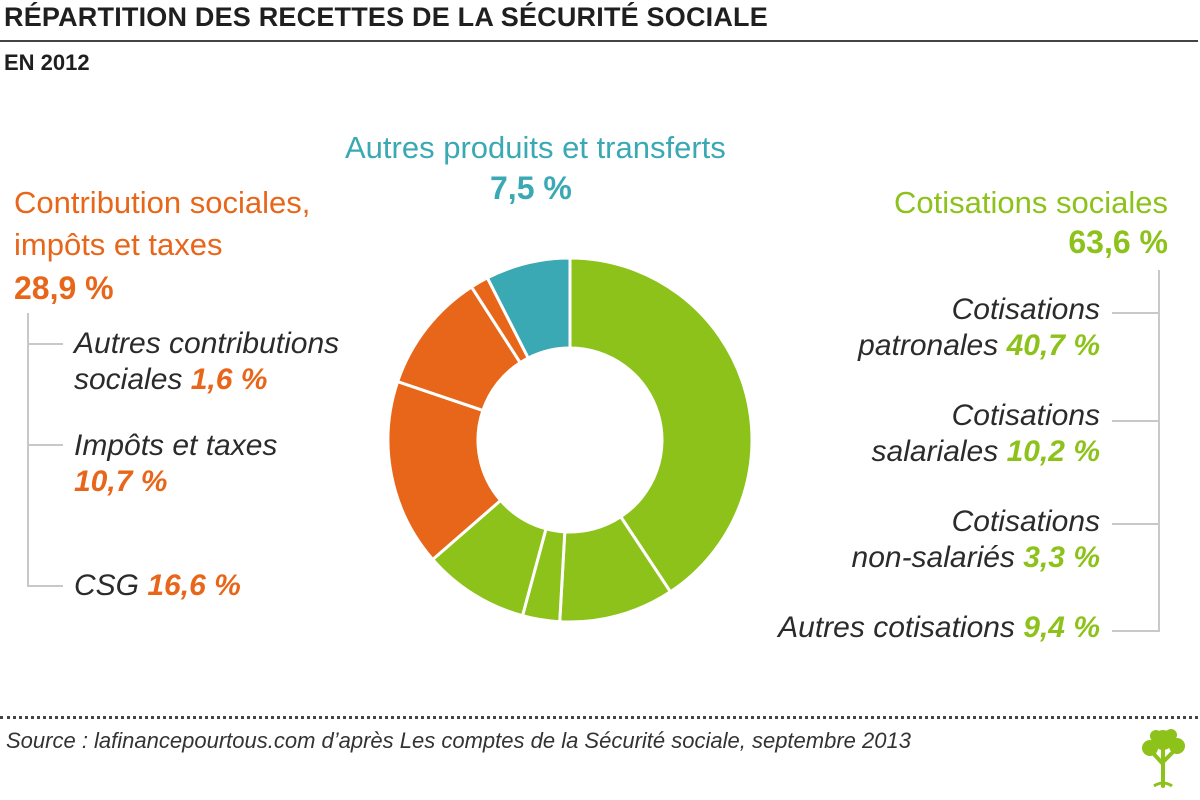  What do you see at coordinates (1118, 242) in the screenshot?
I see `cotisations-value: 63,6 %` at bounding box center [1118, 242].